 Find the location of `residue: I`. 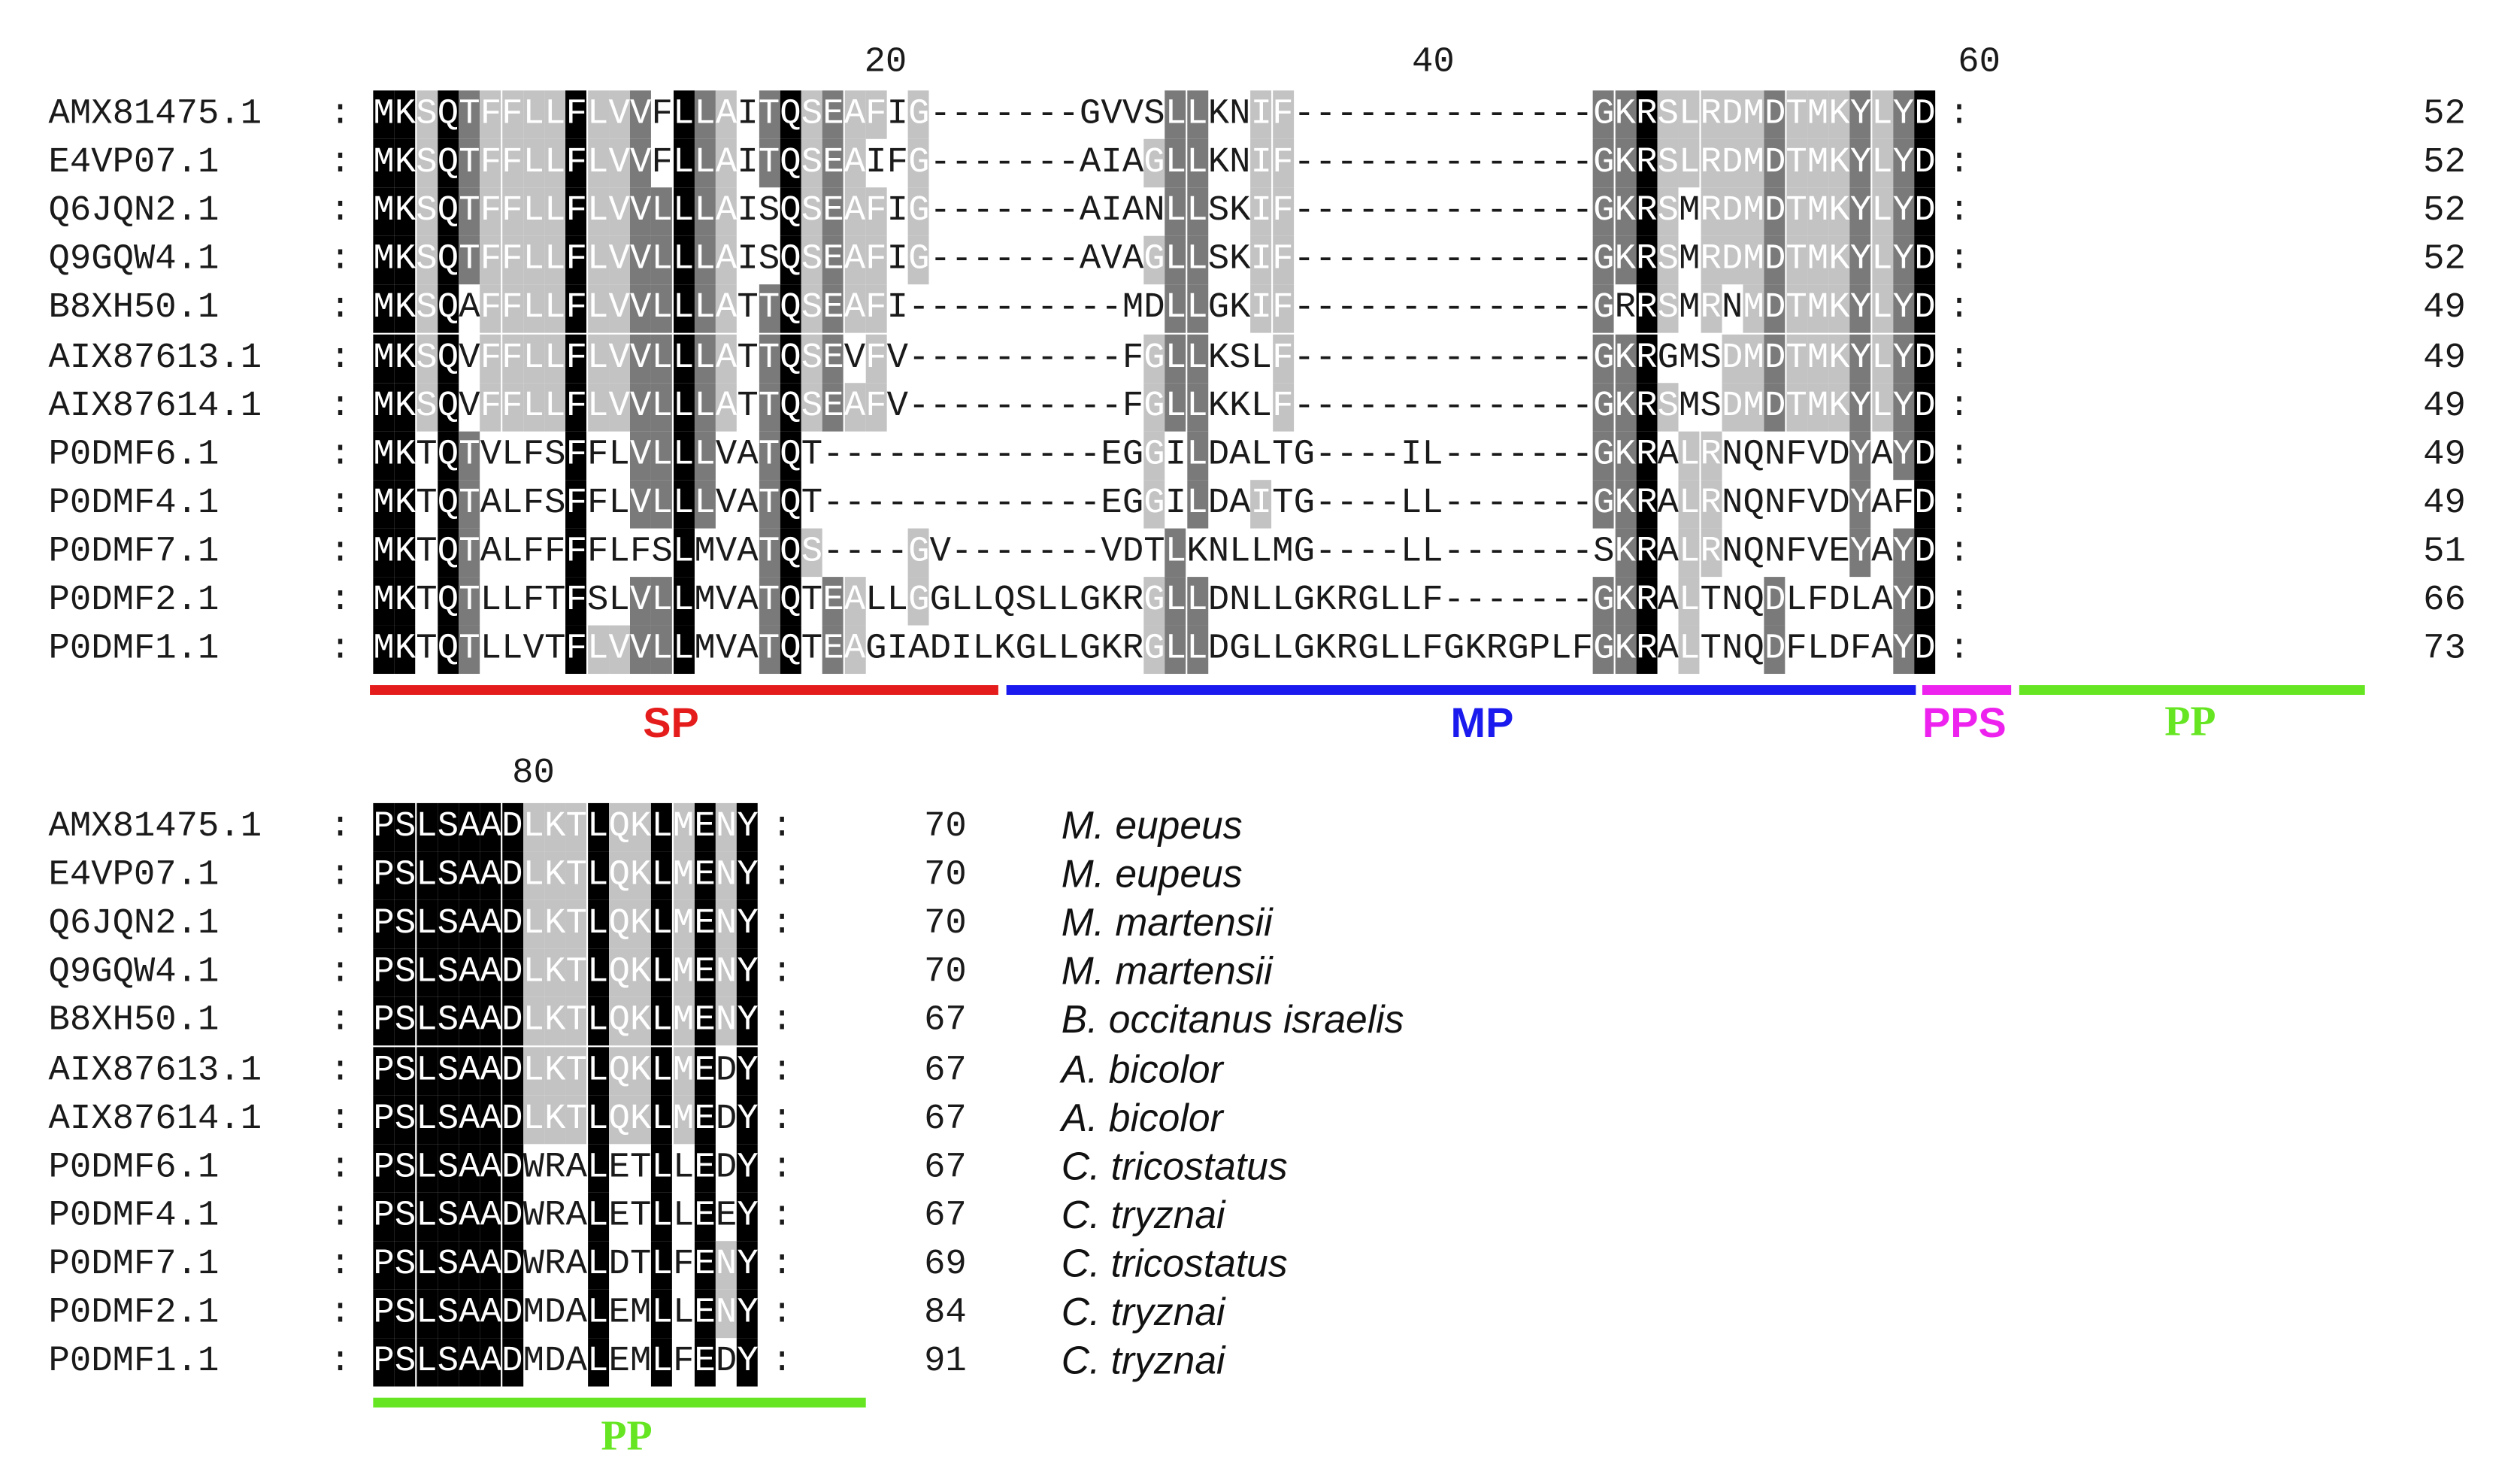

residue: I is located at coordinates (748, 163).